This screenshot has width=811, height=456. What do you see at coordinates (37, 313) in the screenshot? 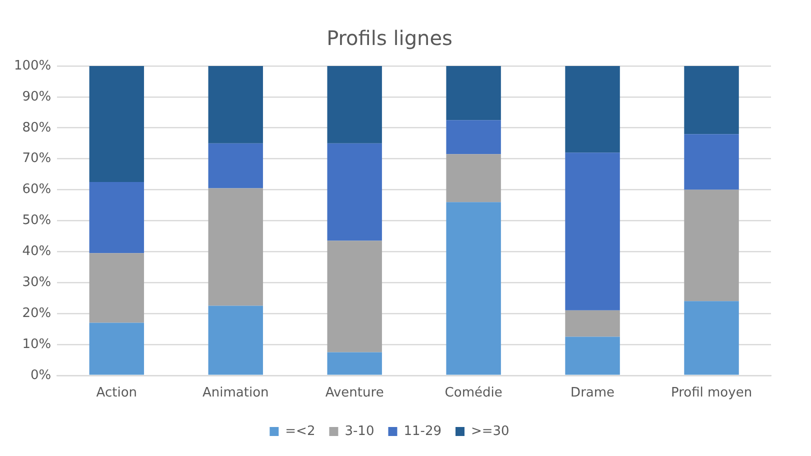
I see `y-tick-label: 20%` at bounding box center [37, 313].